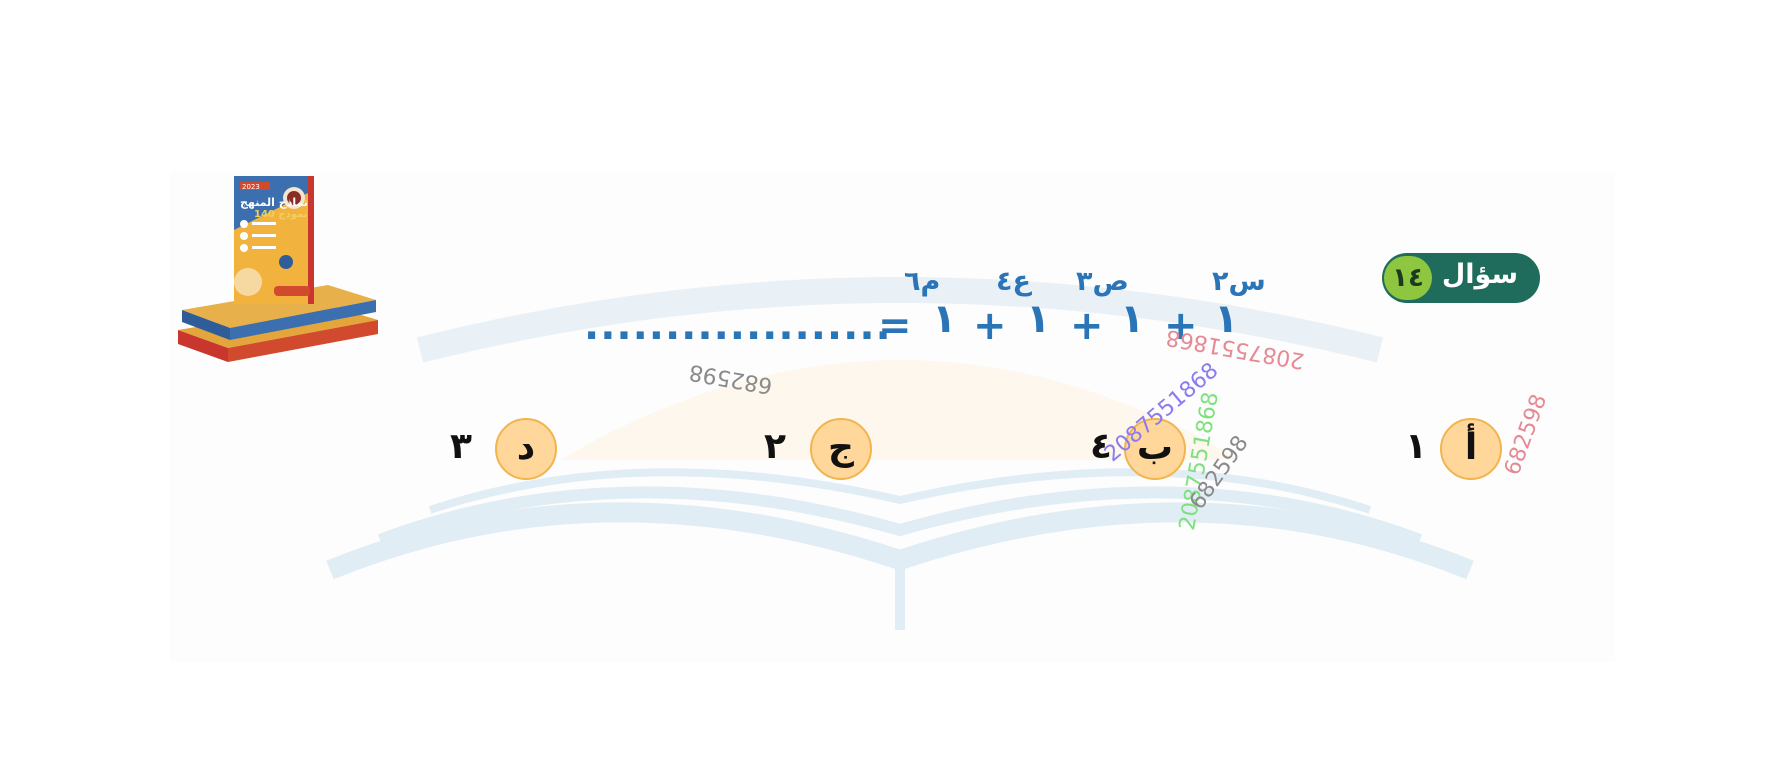 The height and width of the screenshot is (759, 1786). What do you see at coordinates (1226, 319) in the screenshot?
I see `term-1-base: ١` at bounding box center [1226, 319].